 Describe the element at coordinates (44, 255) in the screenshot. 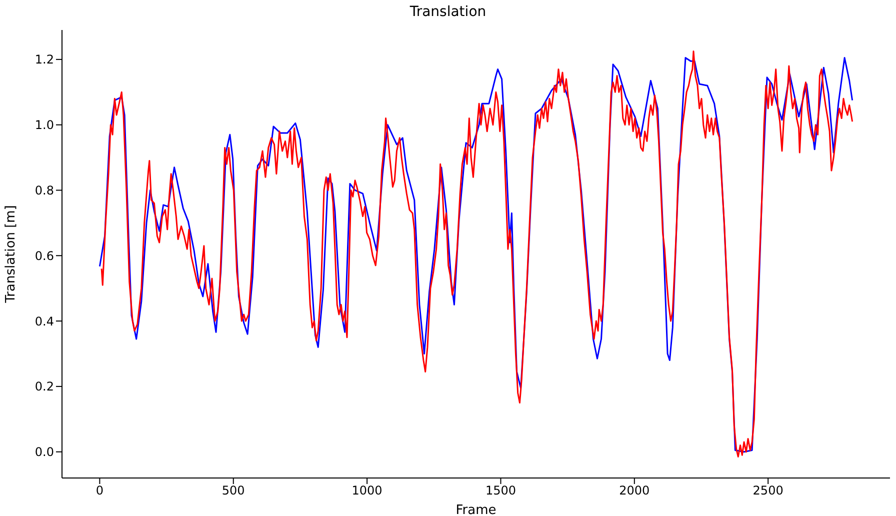

I see `y-tick-label: 0.6` at that location.